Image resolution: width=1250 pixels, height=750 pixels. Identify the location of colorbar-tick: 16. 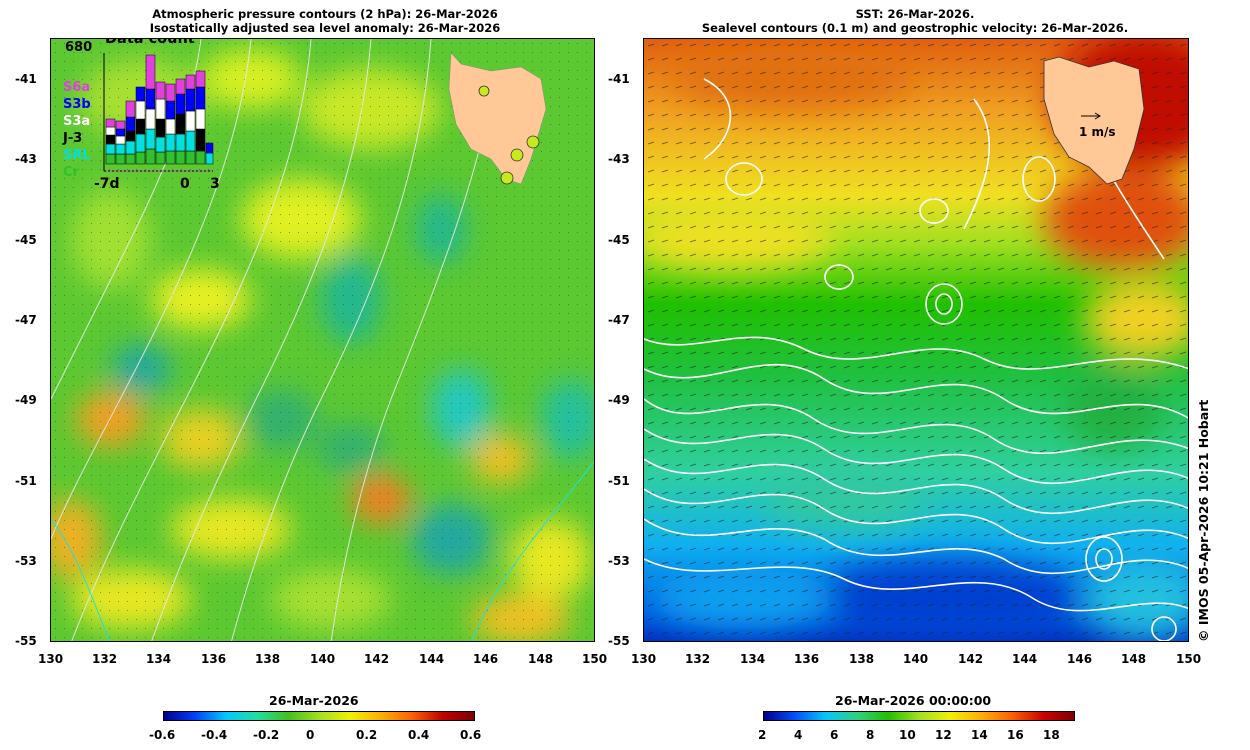
(1015, 735).